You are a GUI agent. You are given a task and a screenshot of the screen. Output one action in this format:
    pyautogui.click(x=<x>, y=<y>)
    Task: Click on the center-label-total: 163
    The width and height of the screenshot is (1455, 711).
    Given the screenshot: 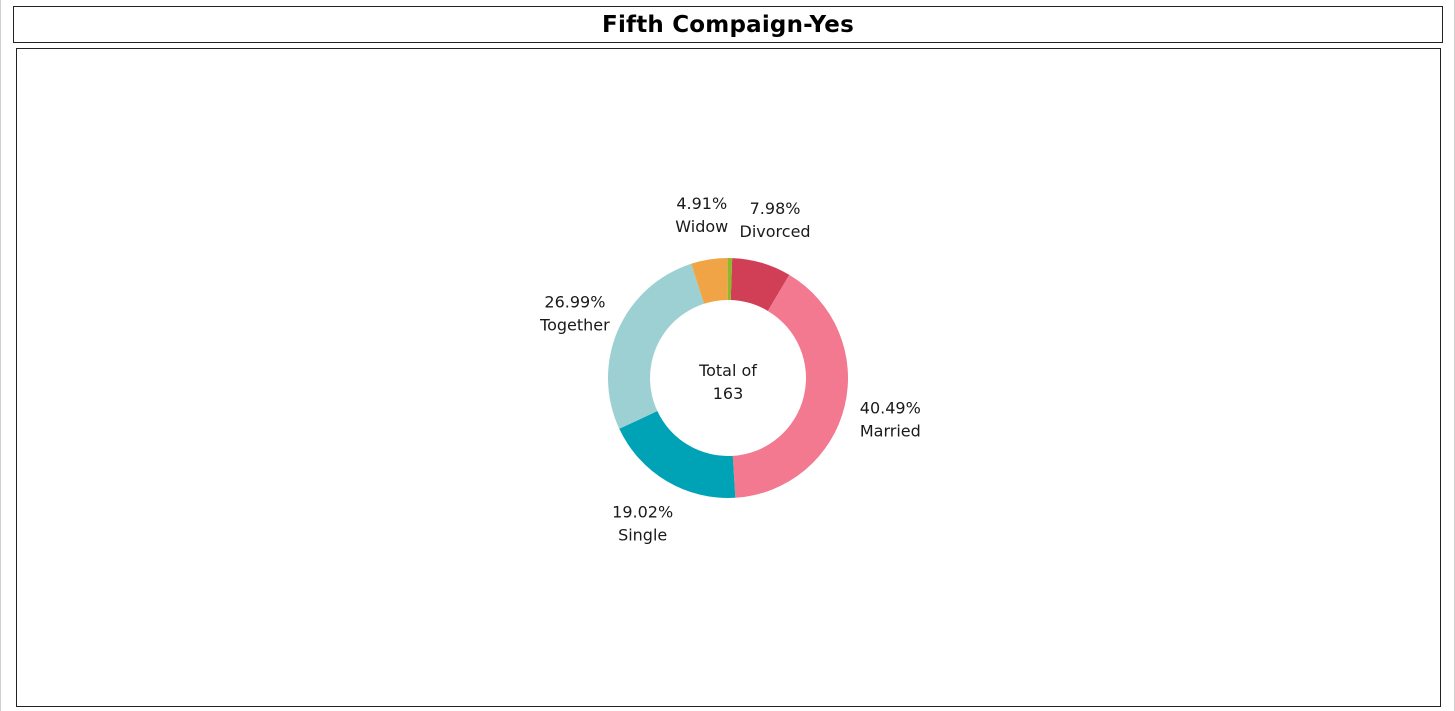 What is the action you would take?
    pyautogui.click(x=728, y=393)
    